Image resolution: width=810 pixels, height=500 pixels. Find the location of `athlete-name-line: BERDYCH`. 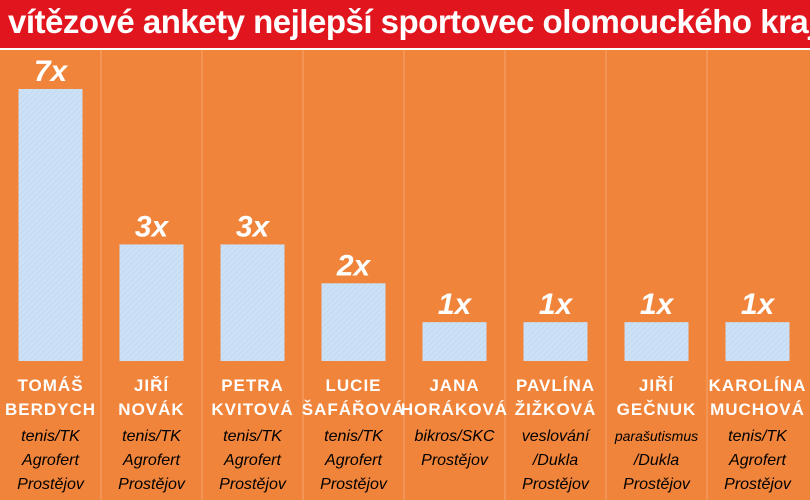

athlete-name-line: BERDYCH is located at coordinates (50, 409).